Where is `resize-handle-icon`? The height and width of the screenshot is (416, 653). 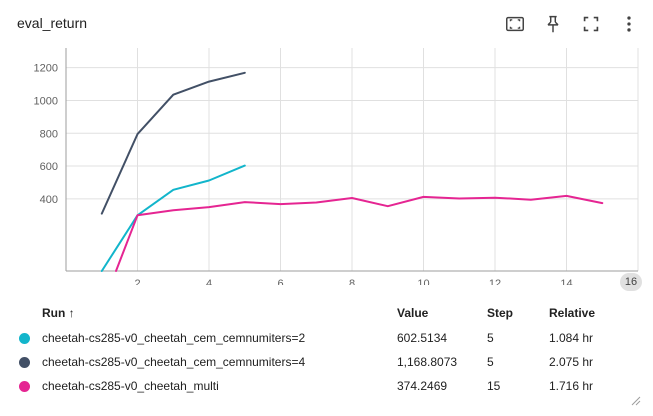 resize-handle-icon is located at coordinates (636, 401).